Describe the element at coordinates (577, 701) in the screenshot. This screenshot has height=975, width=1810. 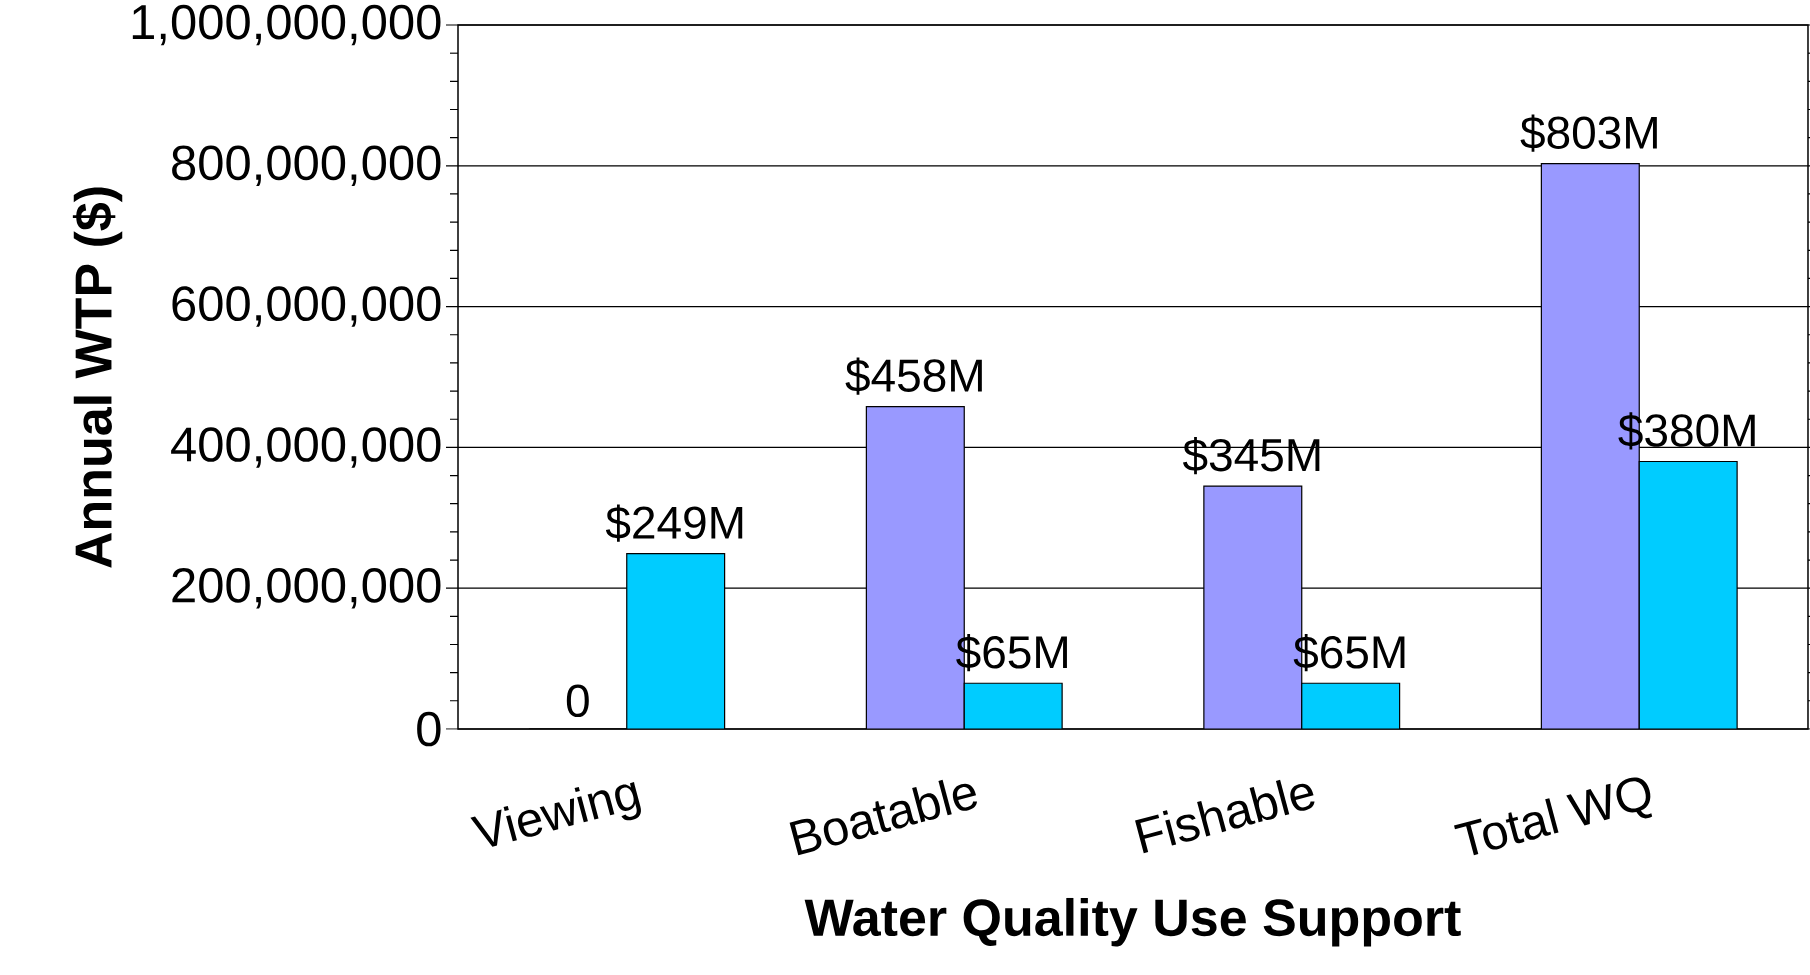
I see `data-label: 0` at that location.